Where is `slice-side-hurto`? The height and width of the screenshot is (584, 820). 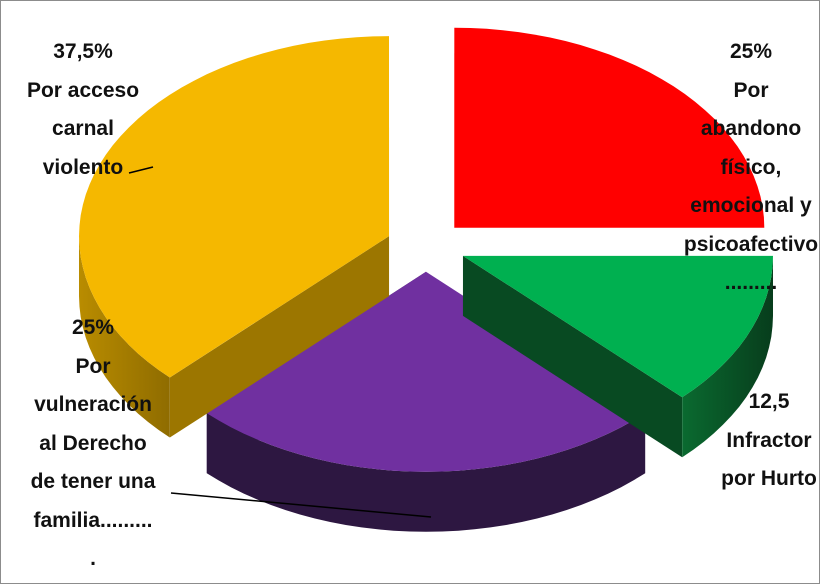 slice-side-hurto is located at coordinates (727, 356).